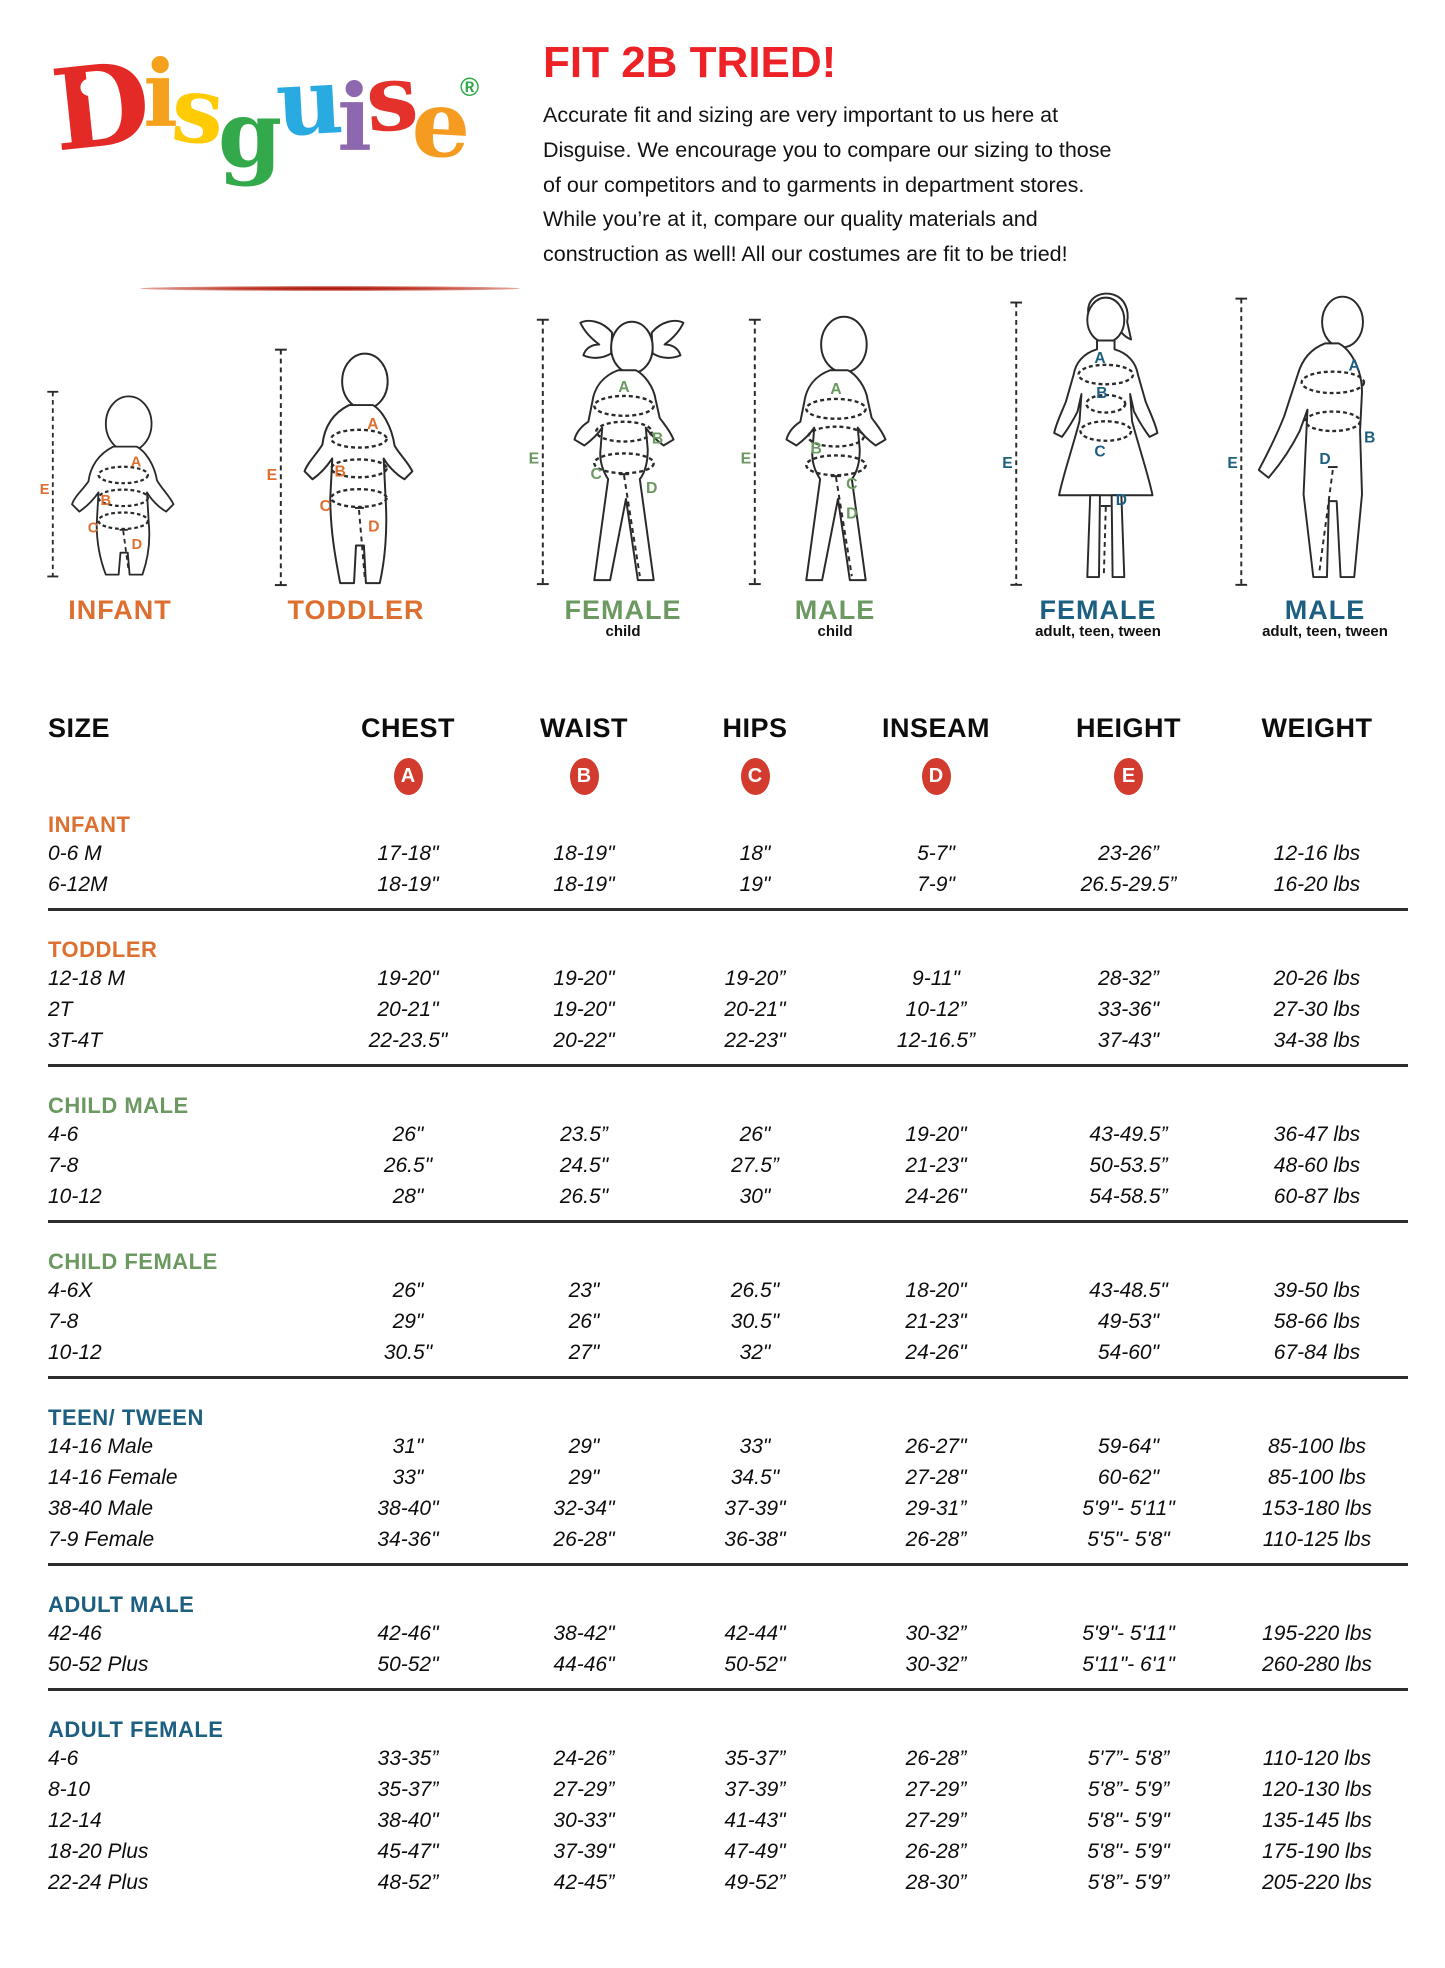  I want to click on cell-chest: 48-52”, so click(408, 1882).